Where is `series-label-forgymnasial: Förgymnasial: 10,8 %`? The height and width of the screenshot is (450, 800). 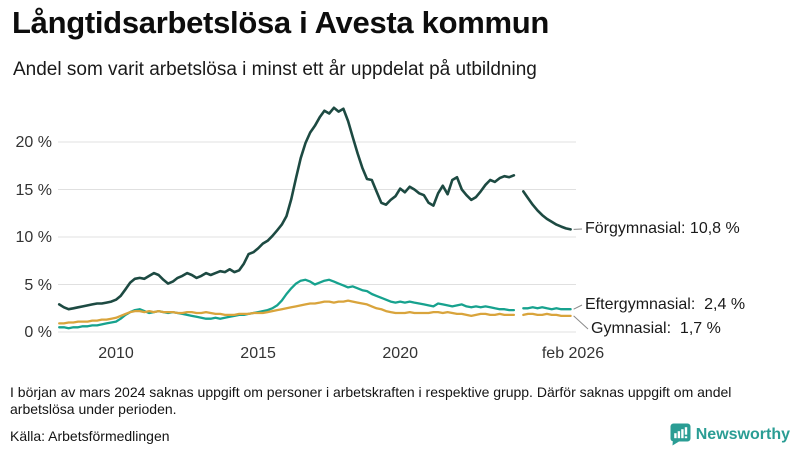
series-label-forgymnasial: Förgymnasial: 10,8 % is located at coordinates (662, 228).